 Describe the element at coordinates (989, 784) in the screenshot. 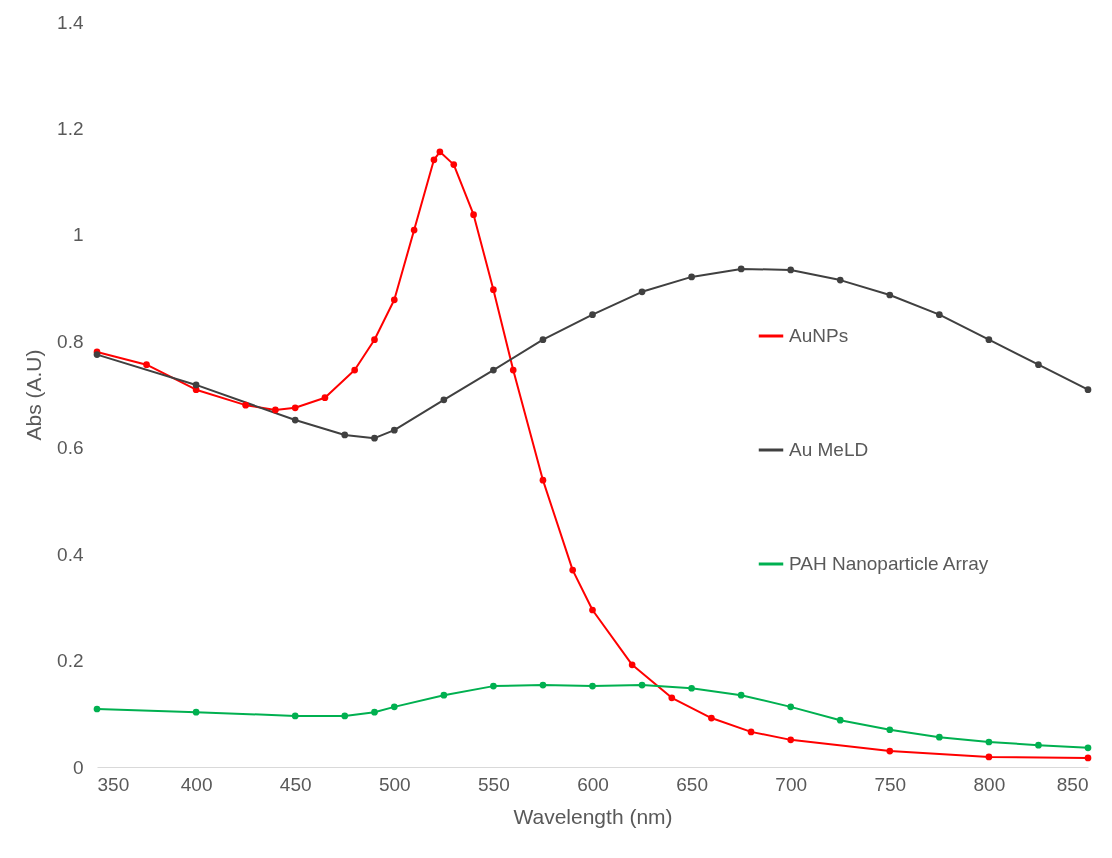

I see `x-tick-label: 800` at that location.